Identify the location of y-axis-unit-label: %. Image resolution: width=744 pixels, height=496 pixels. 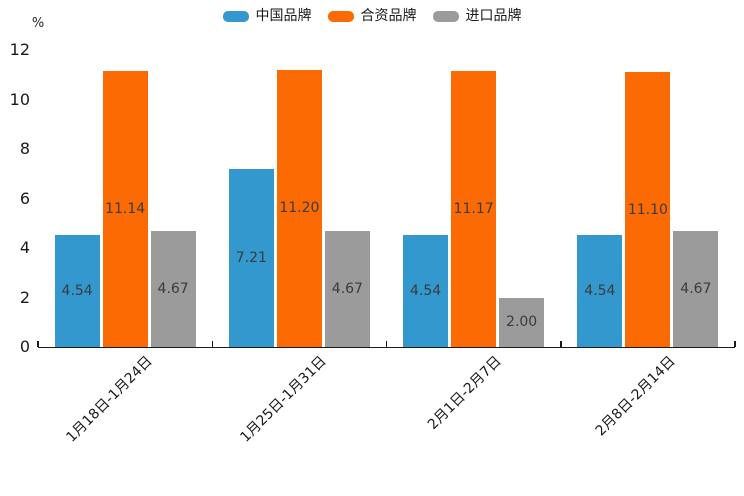
(38, 23).